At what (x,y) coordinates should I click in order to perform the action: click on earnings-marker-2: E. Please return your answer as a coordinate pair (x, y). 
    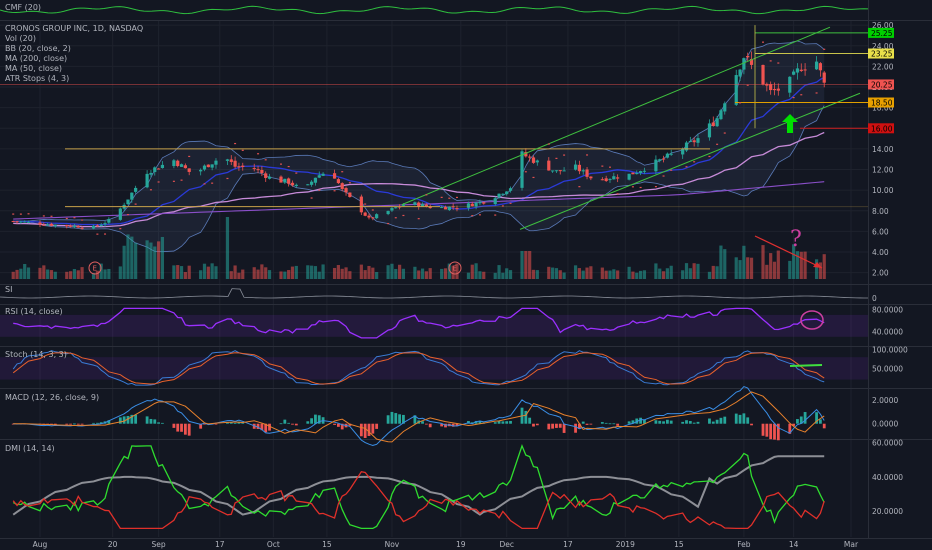
    Looking at the image, I should click on (455, 268).